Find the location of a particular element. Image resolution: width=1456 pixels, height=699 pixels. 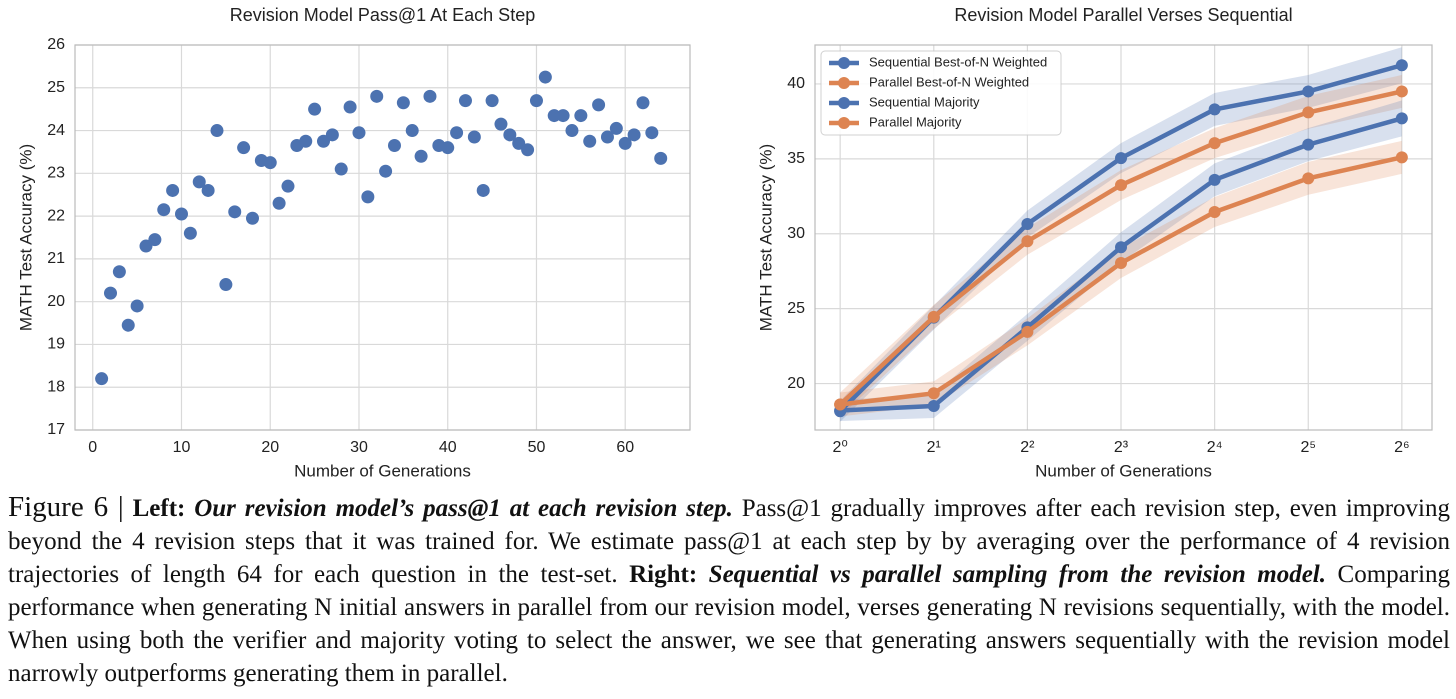

y-tick-label: 35 is located at coordinates (796, 158).